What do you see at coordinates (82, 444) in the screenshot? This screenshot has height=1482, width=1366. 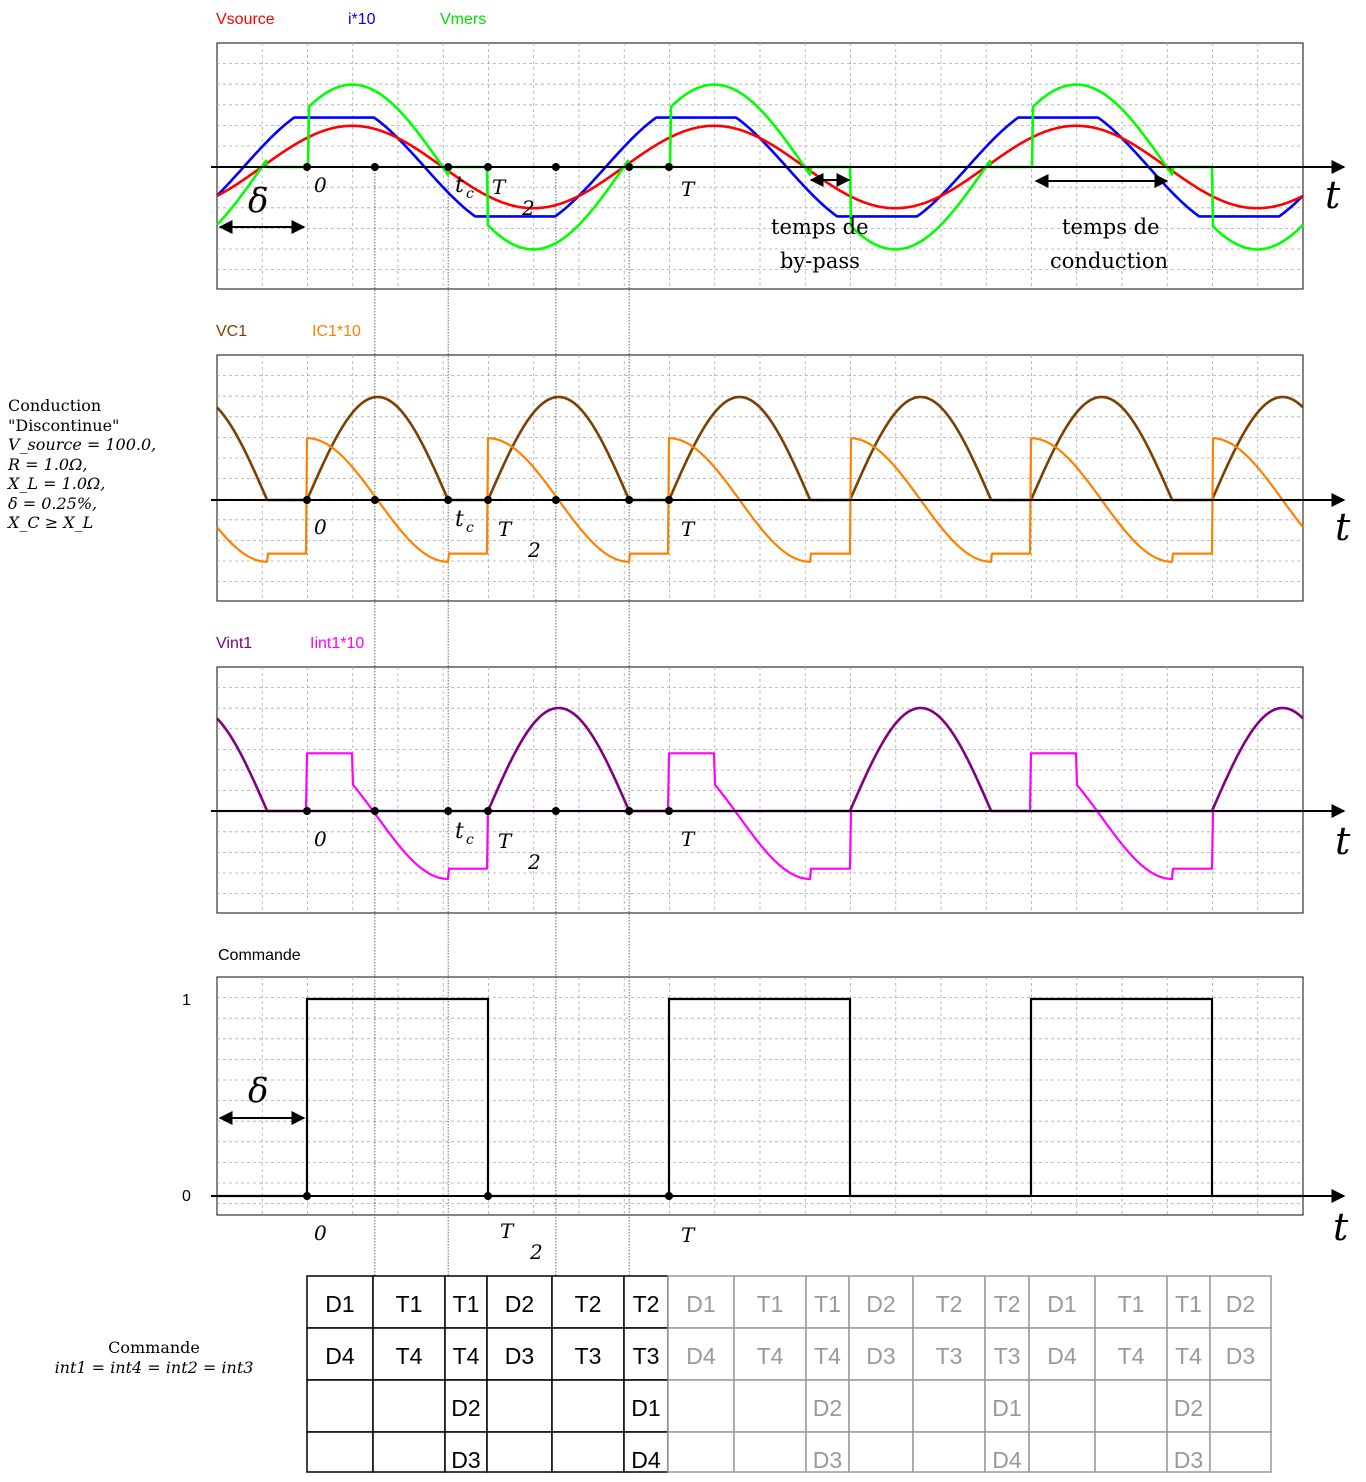 I see `side-note-line-3: V_source = 100.0,` at bounding box center [82, 444].